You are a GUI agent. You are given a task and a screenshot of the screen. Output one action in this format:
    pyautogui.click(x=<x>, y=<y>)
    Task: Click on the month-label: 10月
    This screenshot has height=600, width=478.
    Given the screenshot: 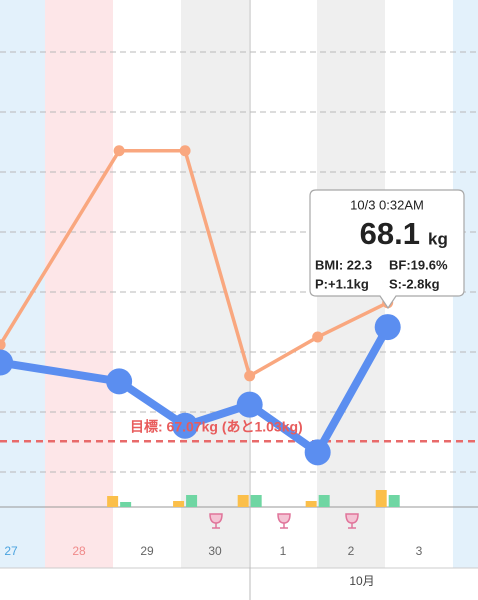 What is the action you would take?
    pyautogui.click(x=361, y=581)
    